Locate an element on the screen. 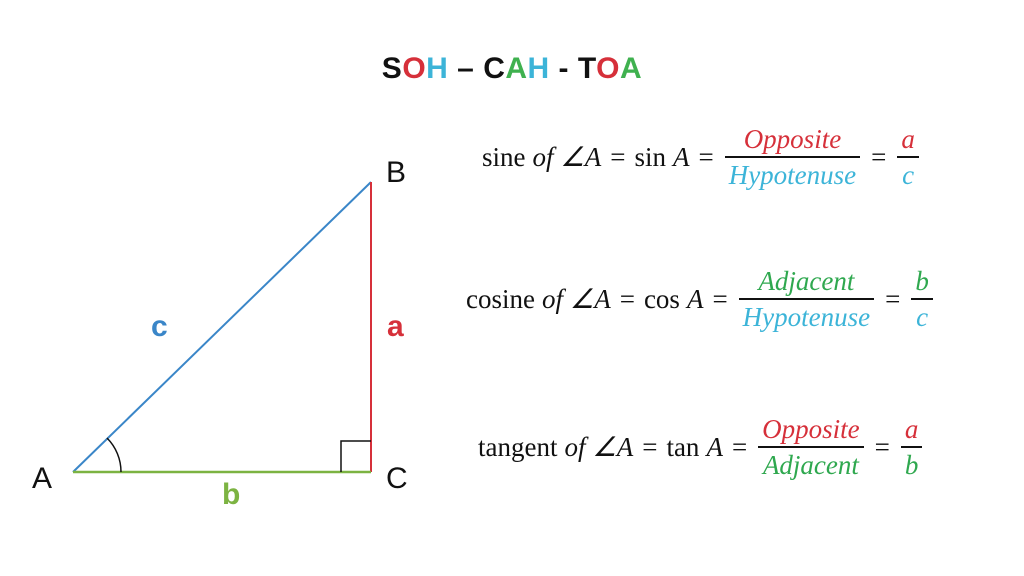 Image resolution: width=1024 pixels, height=576 pixels. title-segment: T is located at coordinates (587, 68).